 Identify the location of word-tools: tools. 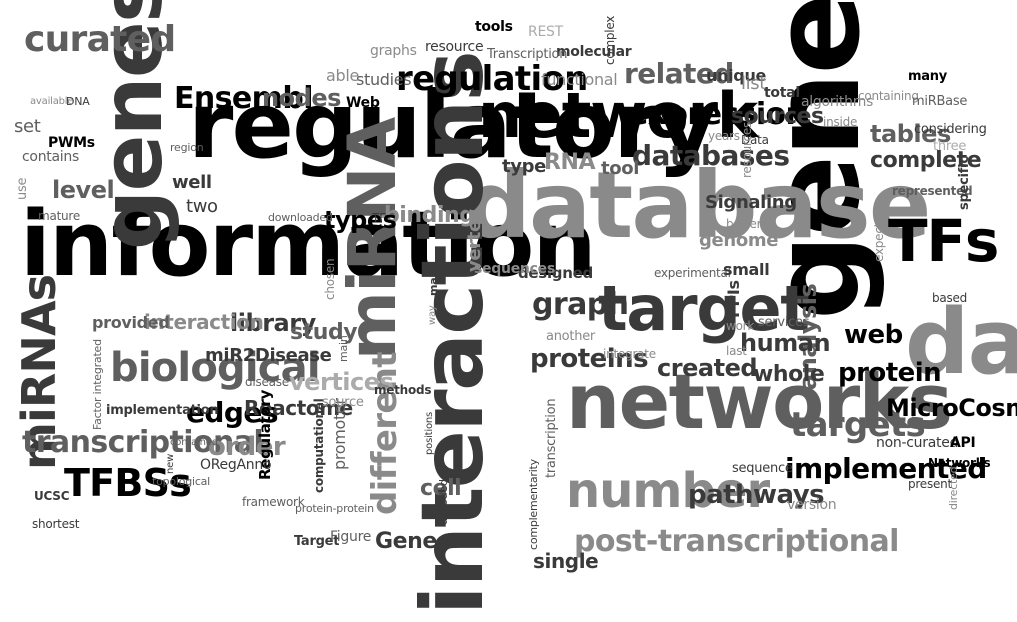
(494, 27).